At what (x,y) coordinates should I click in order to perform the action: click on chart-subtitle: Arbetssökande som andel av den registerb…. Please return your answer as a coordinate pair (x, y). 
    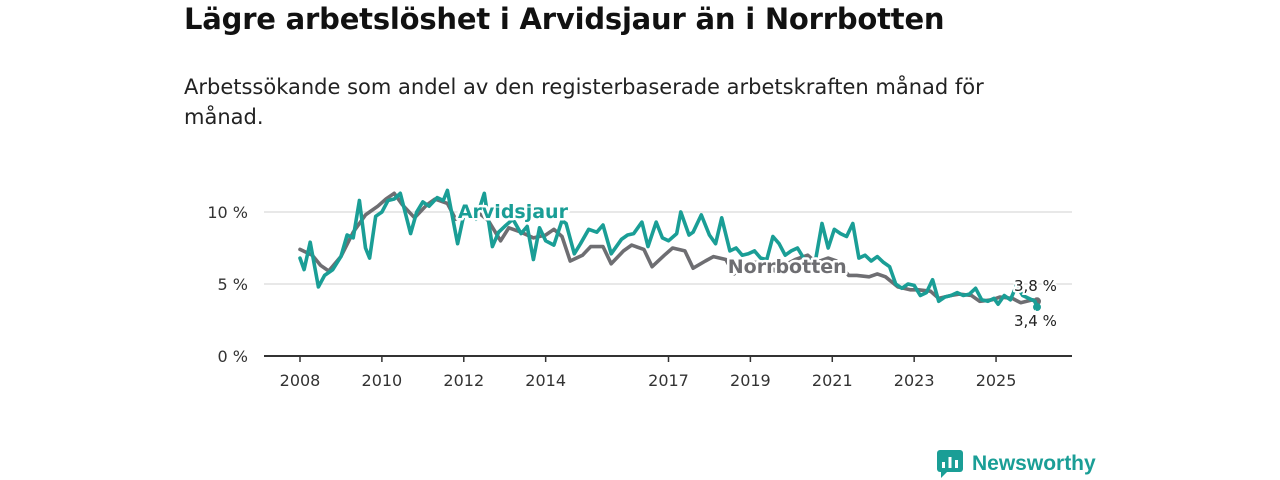
    Looking at the image, I should click on (584, 102).